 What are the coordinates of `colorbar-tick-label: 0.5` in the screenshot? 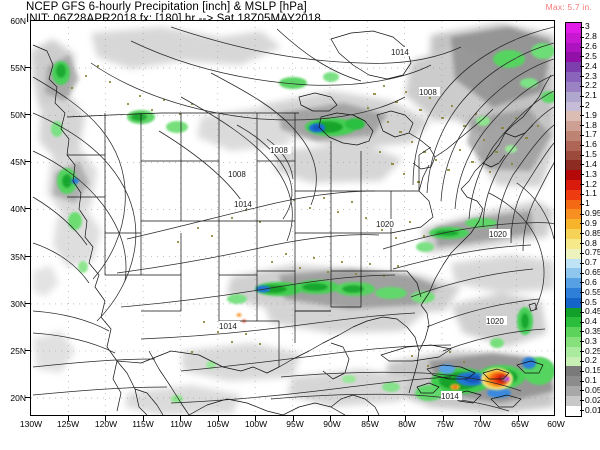 It's located at (591, 301).